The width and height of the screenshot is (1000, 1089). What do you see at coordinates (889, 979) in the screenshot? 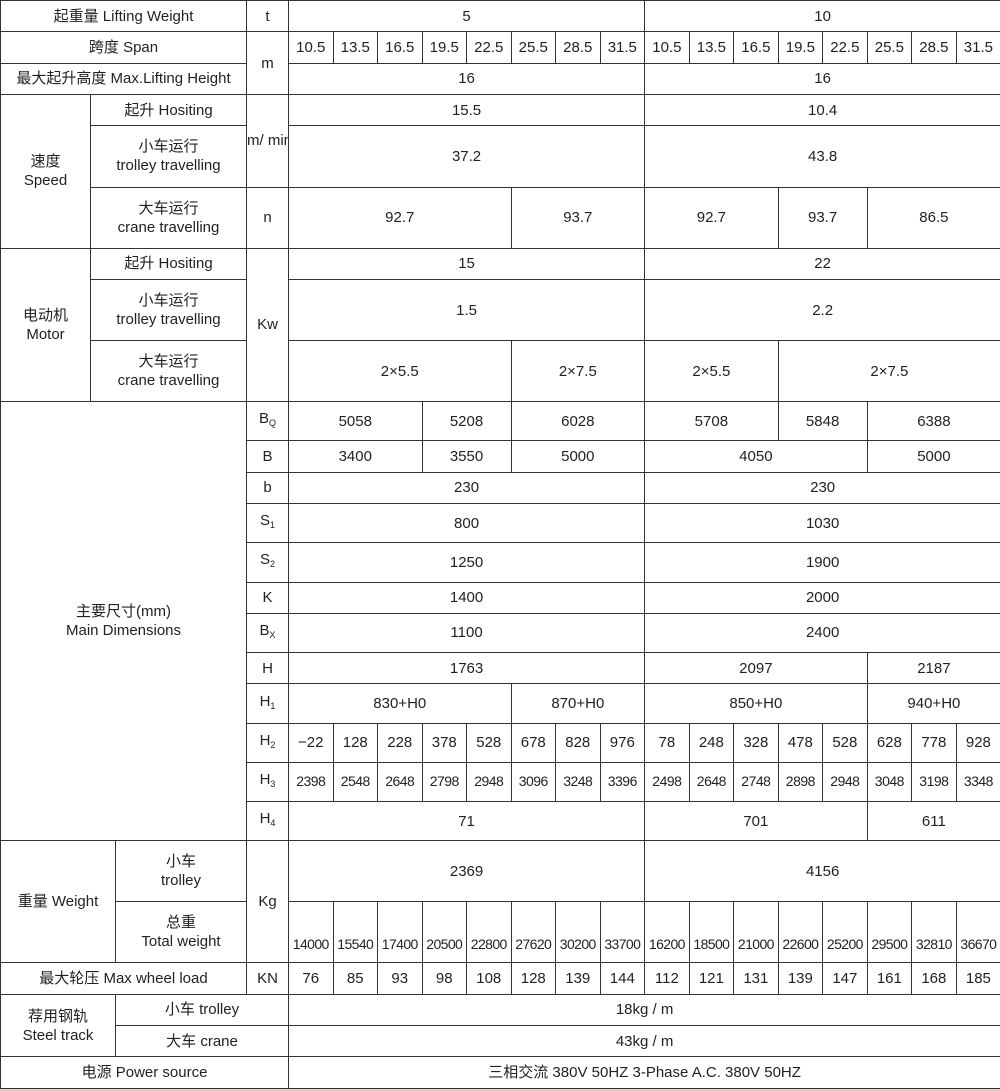
I see `value-text: 161` at bounding box center [889, 979].